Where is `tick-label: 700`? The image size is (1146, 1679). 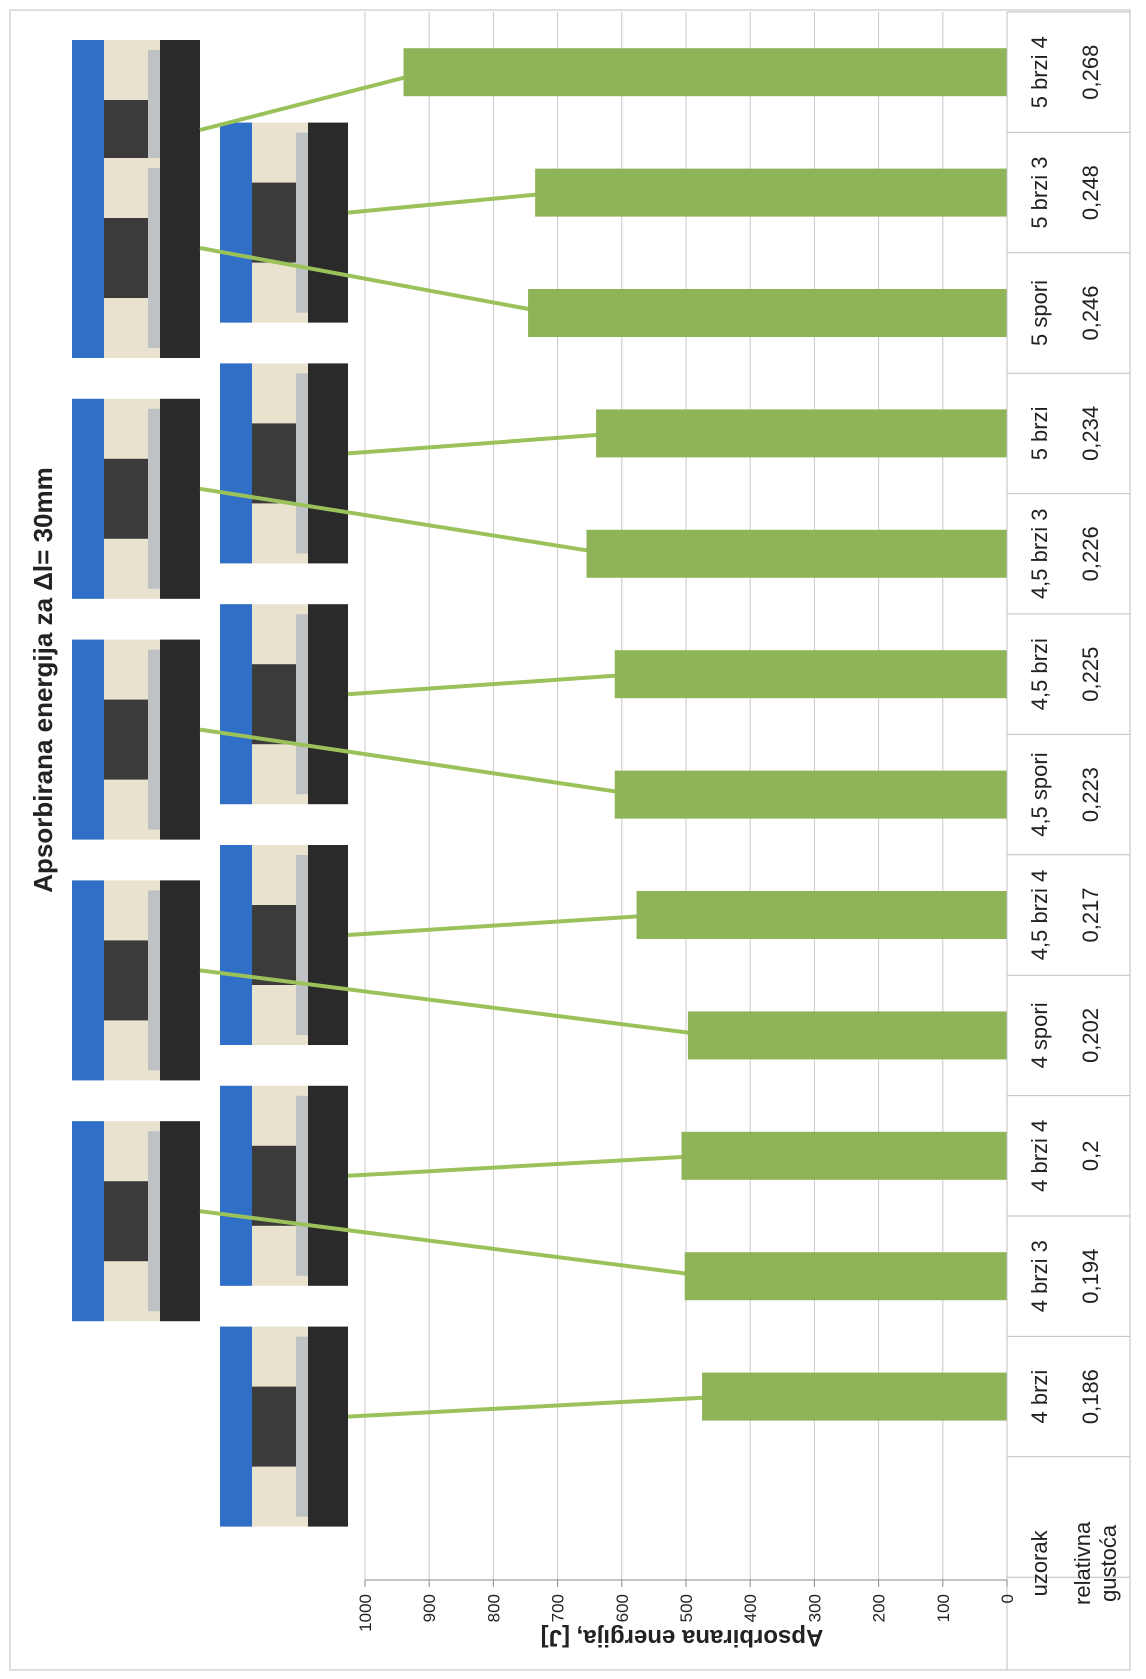 tick-label: 700 is located at coordinates (558, 1608).